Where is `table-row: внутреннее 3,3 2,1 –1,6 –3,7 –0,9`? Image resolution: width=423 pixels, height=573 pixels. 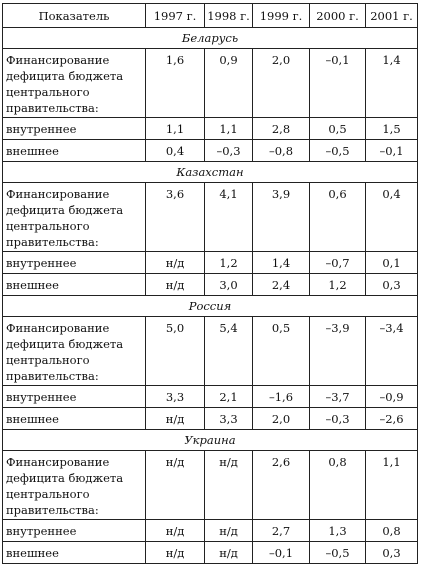
table-row: внутреннее 3,3 2,1 –1,6 –3,7 –0,9 is located at coordinates (210, 396).